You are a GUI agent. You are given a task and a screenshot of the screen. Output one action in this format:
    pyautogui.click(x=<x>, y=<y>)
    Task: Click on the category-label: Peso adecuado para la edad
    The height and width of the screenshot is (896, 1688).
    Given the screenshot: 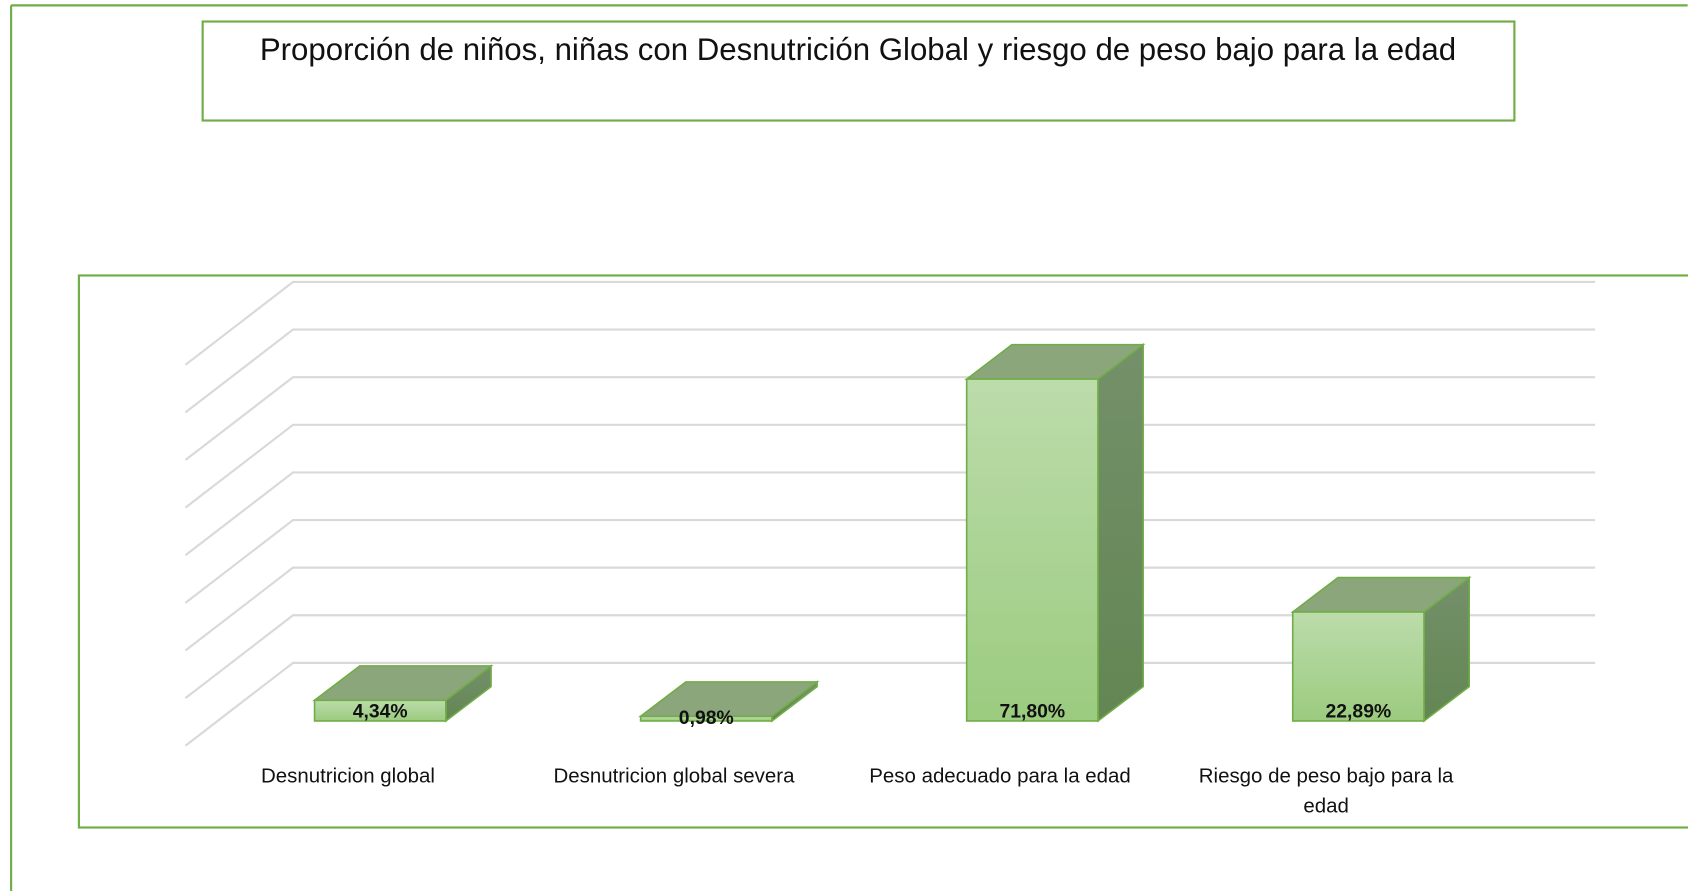 What is the action you would take?
    pyautogui.click(x=1000, y=776)
    